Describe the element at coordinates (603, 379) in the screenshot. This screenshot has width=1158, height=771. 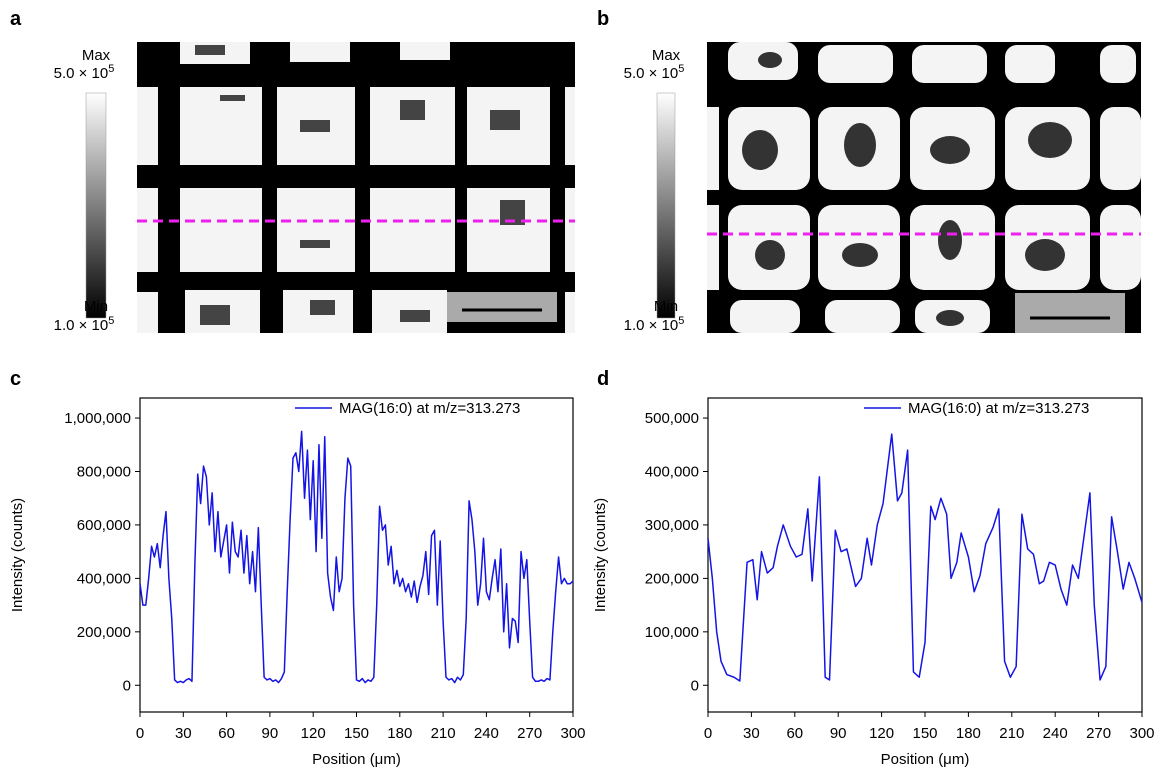
I see `panel-label: d` at that location.